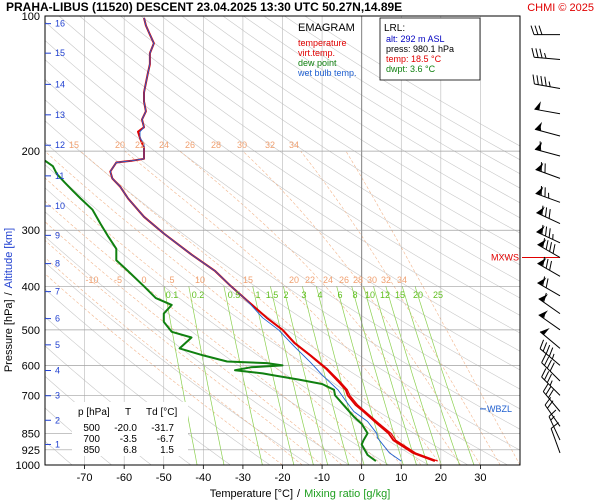  Describe the element at coordinates (198, 295) in the screenshot. I see `mixing-ratio-label: 0.2` at that location.